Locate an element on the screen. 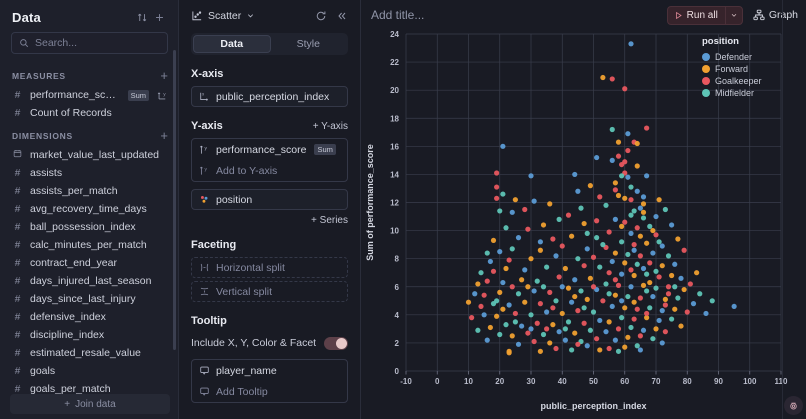 The height and width of the screenshot is (419, 806). add-dimension-icon: + is located at coordinates (164, 135).